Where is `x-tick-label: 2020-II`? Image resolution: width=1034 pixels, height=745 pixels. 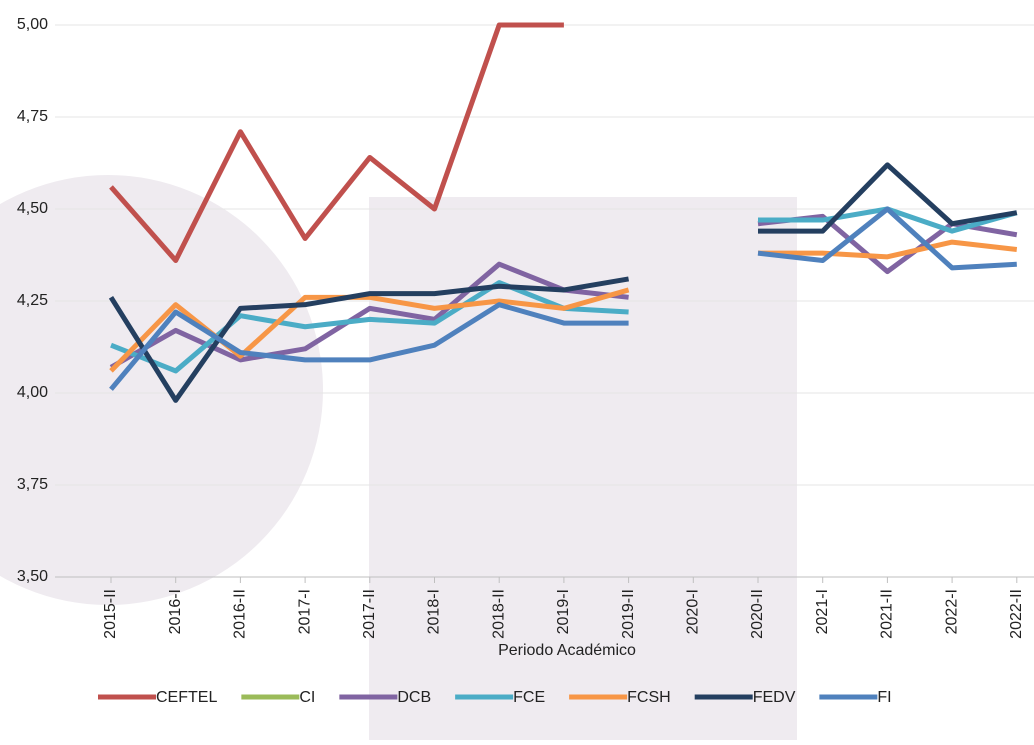
x-tick-label: 2020-II is located at coordinates (757, 614).